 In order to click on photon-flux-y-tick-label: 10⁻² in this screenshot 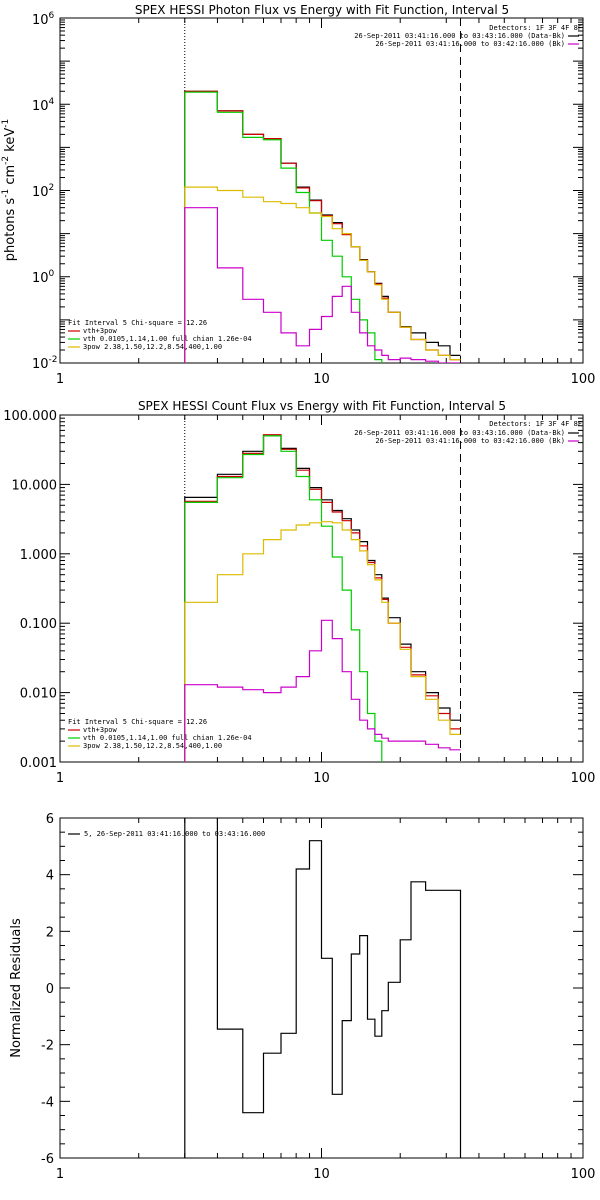, I will do `click(45, 363)`.